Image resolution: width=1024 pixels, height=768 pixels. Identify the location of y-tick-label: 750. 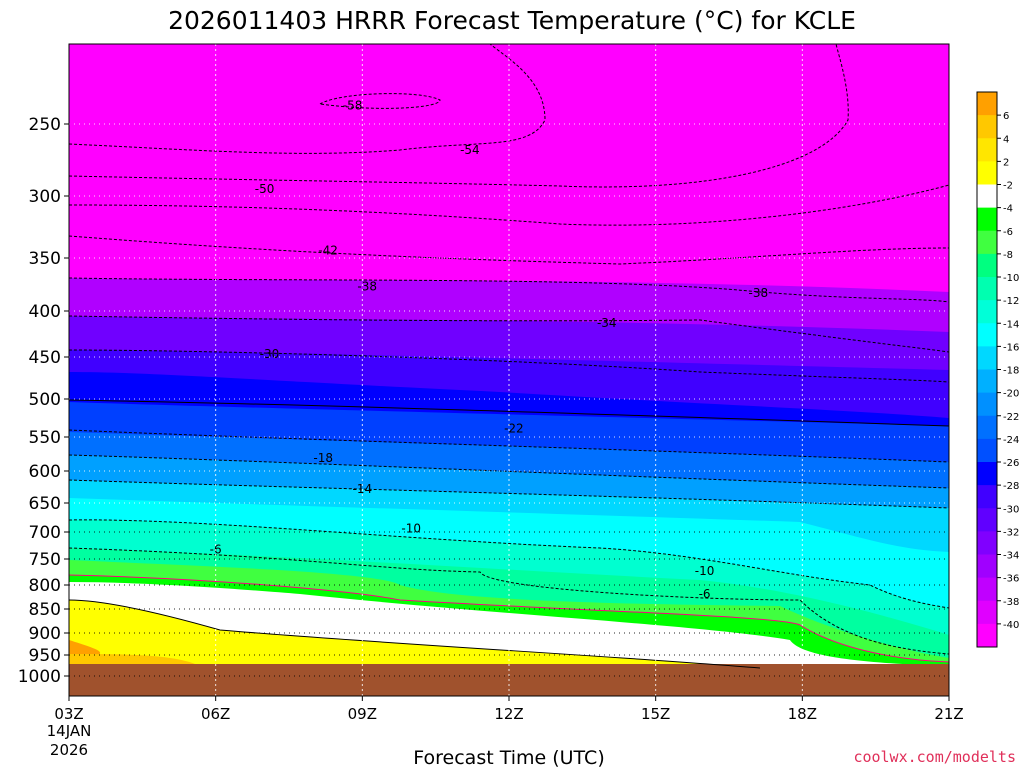
(45, 560).